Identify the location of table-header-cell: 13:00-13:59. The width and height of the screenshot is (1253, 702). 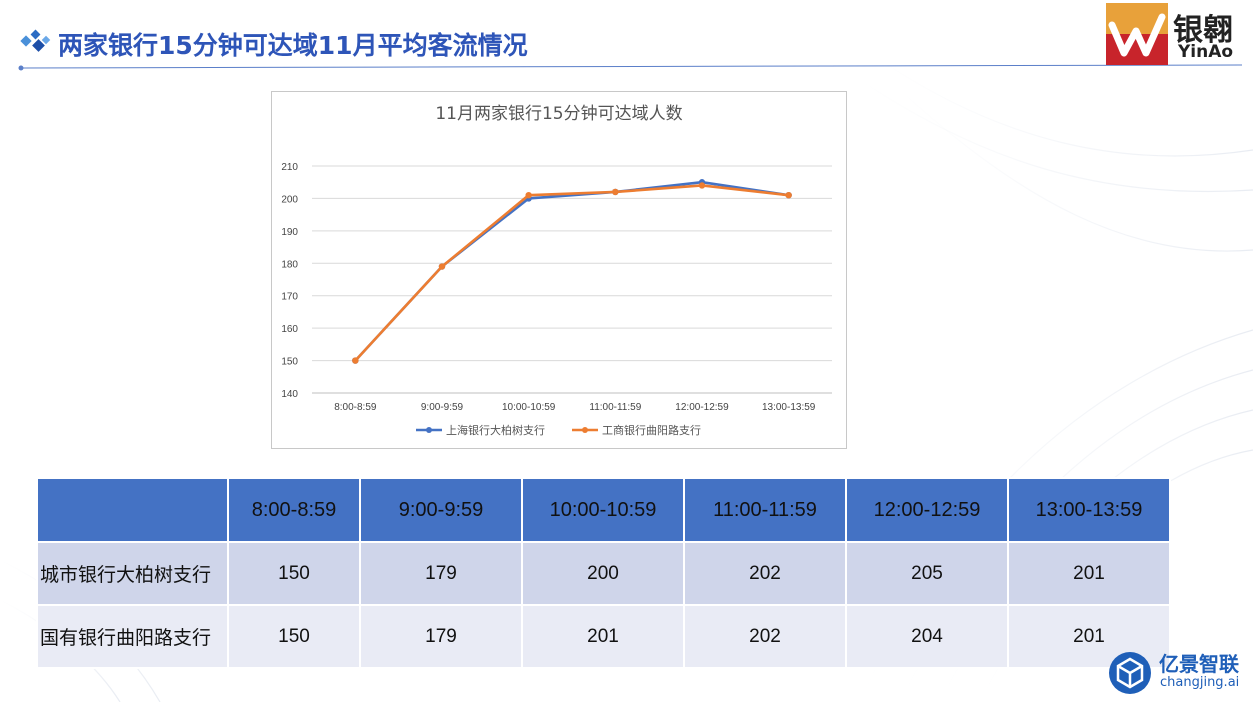
(1089, 510).